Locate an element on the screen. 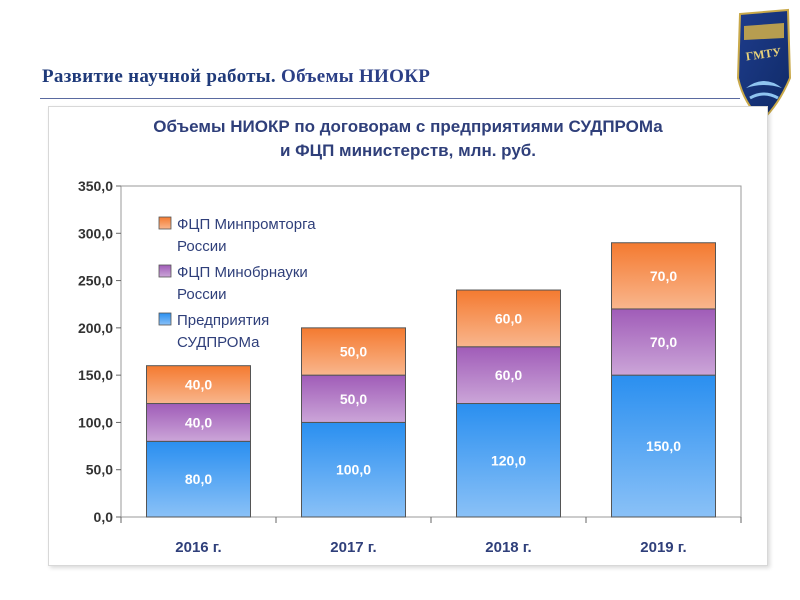 The image size is (800, 600). x-category-label: 2019 г. is located at coordinates (663, 547).